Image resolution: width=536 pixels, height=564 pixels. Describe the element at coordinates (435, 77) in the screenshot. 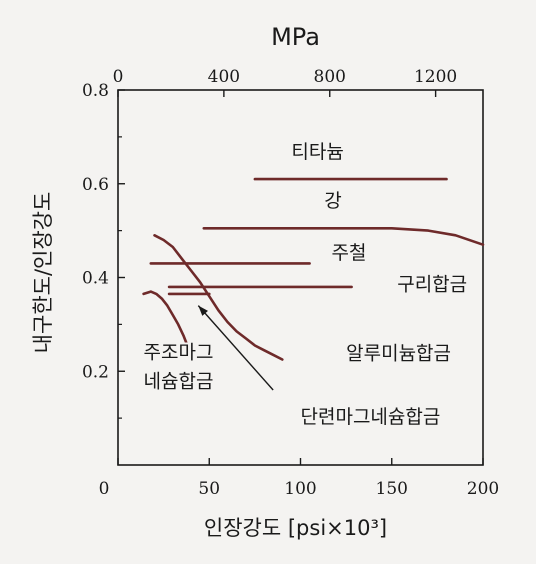

I see `top-tick-label: 1200` at that location.